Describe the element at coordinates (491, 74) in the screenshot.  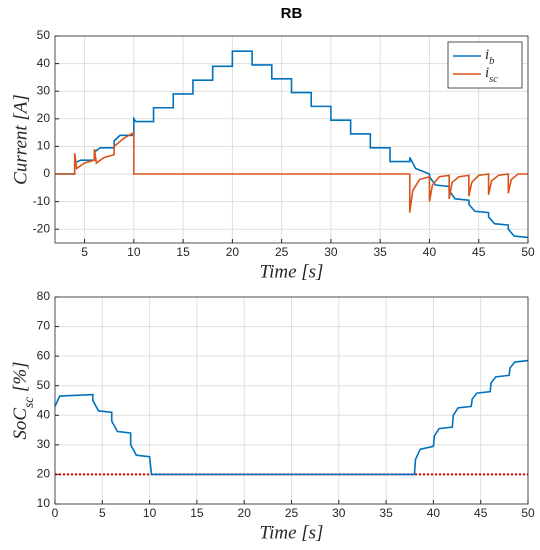
I see `legend-label: isc` at that location.